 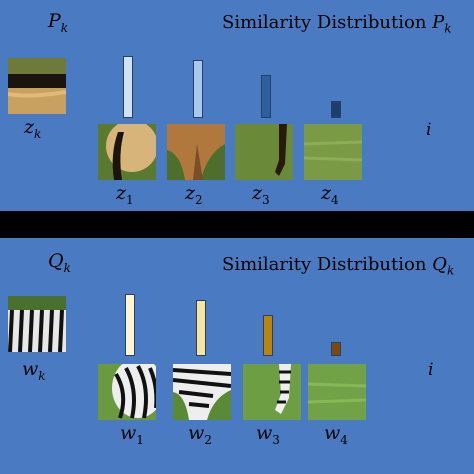 I want to click on patch-w3, so click(x=272, y=392).